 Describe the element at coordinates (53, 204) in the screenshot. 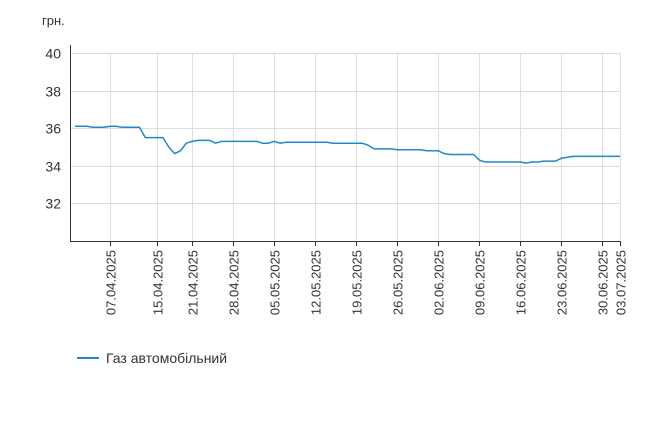

I see `y-tick-label: 32` at that location.